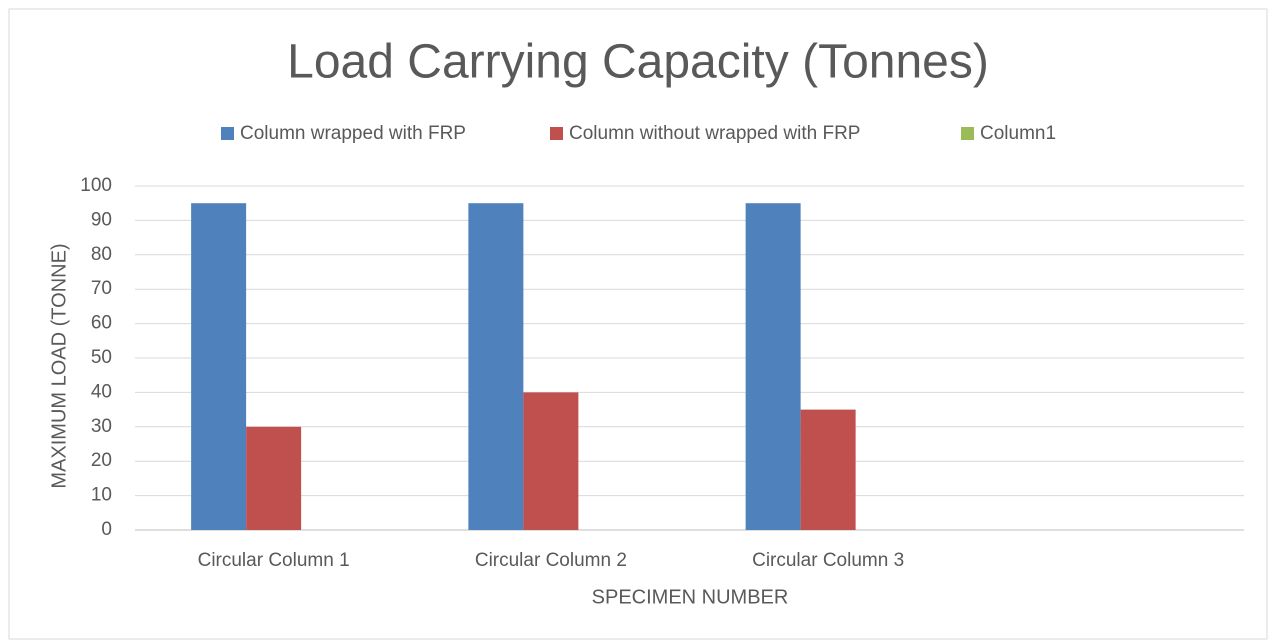  I want to click on x-tick-label: Circular Column 2, so click(551, 560).